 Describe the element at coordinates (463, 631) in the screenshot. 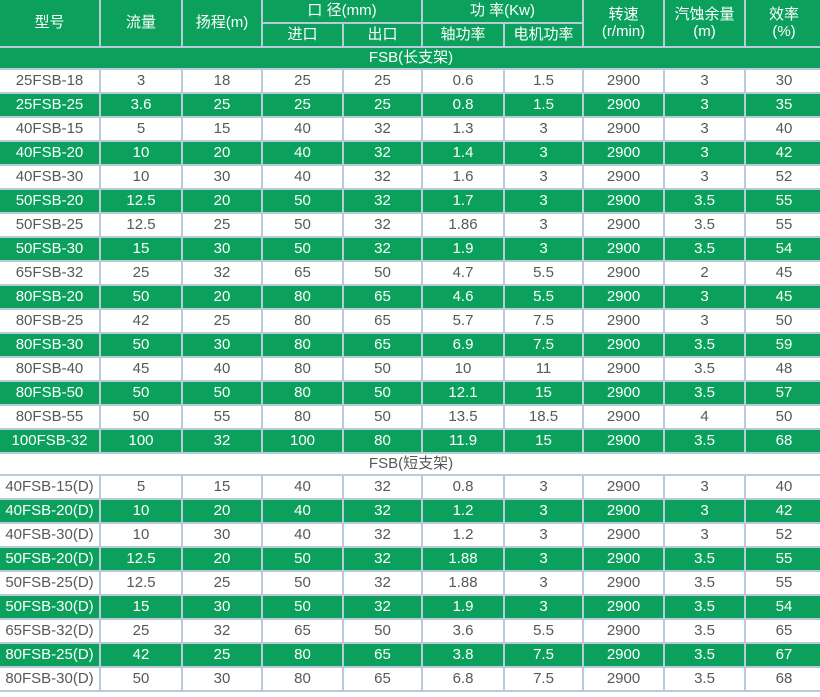

I see `cell-shaft-power: 3.6` at that location.